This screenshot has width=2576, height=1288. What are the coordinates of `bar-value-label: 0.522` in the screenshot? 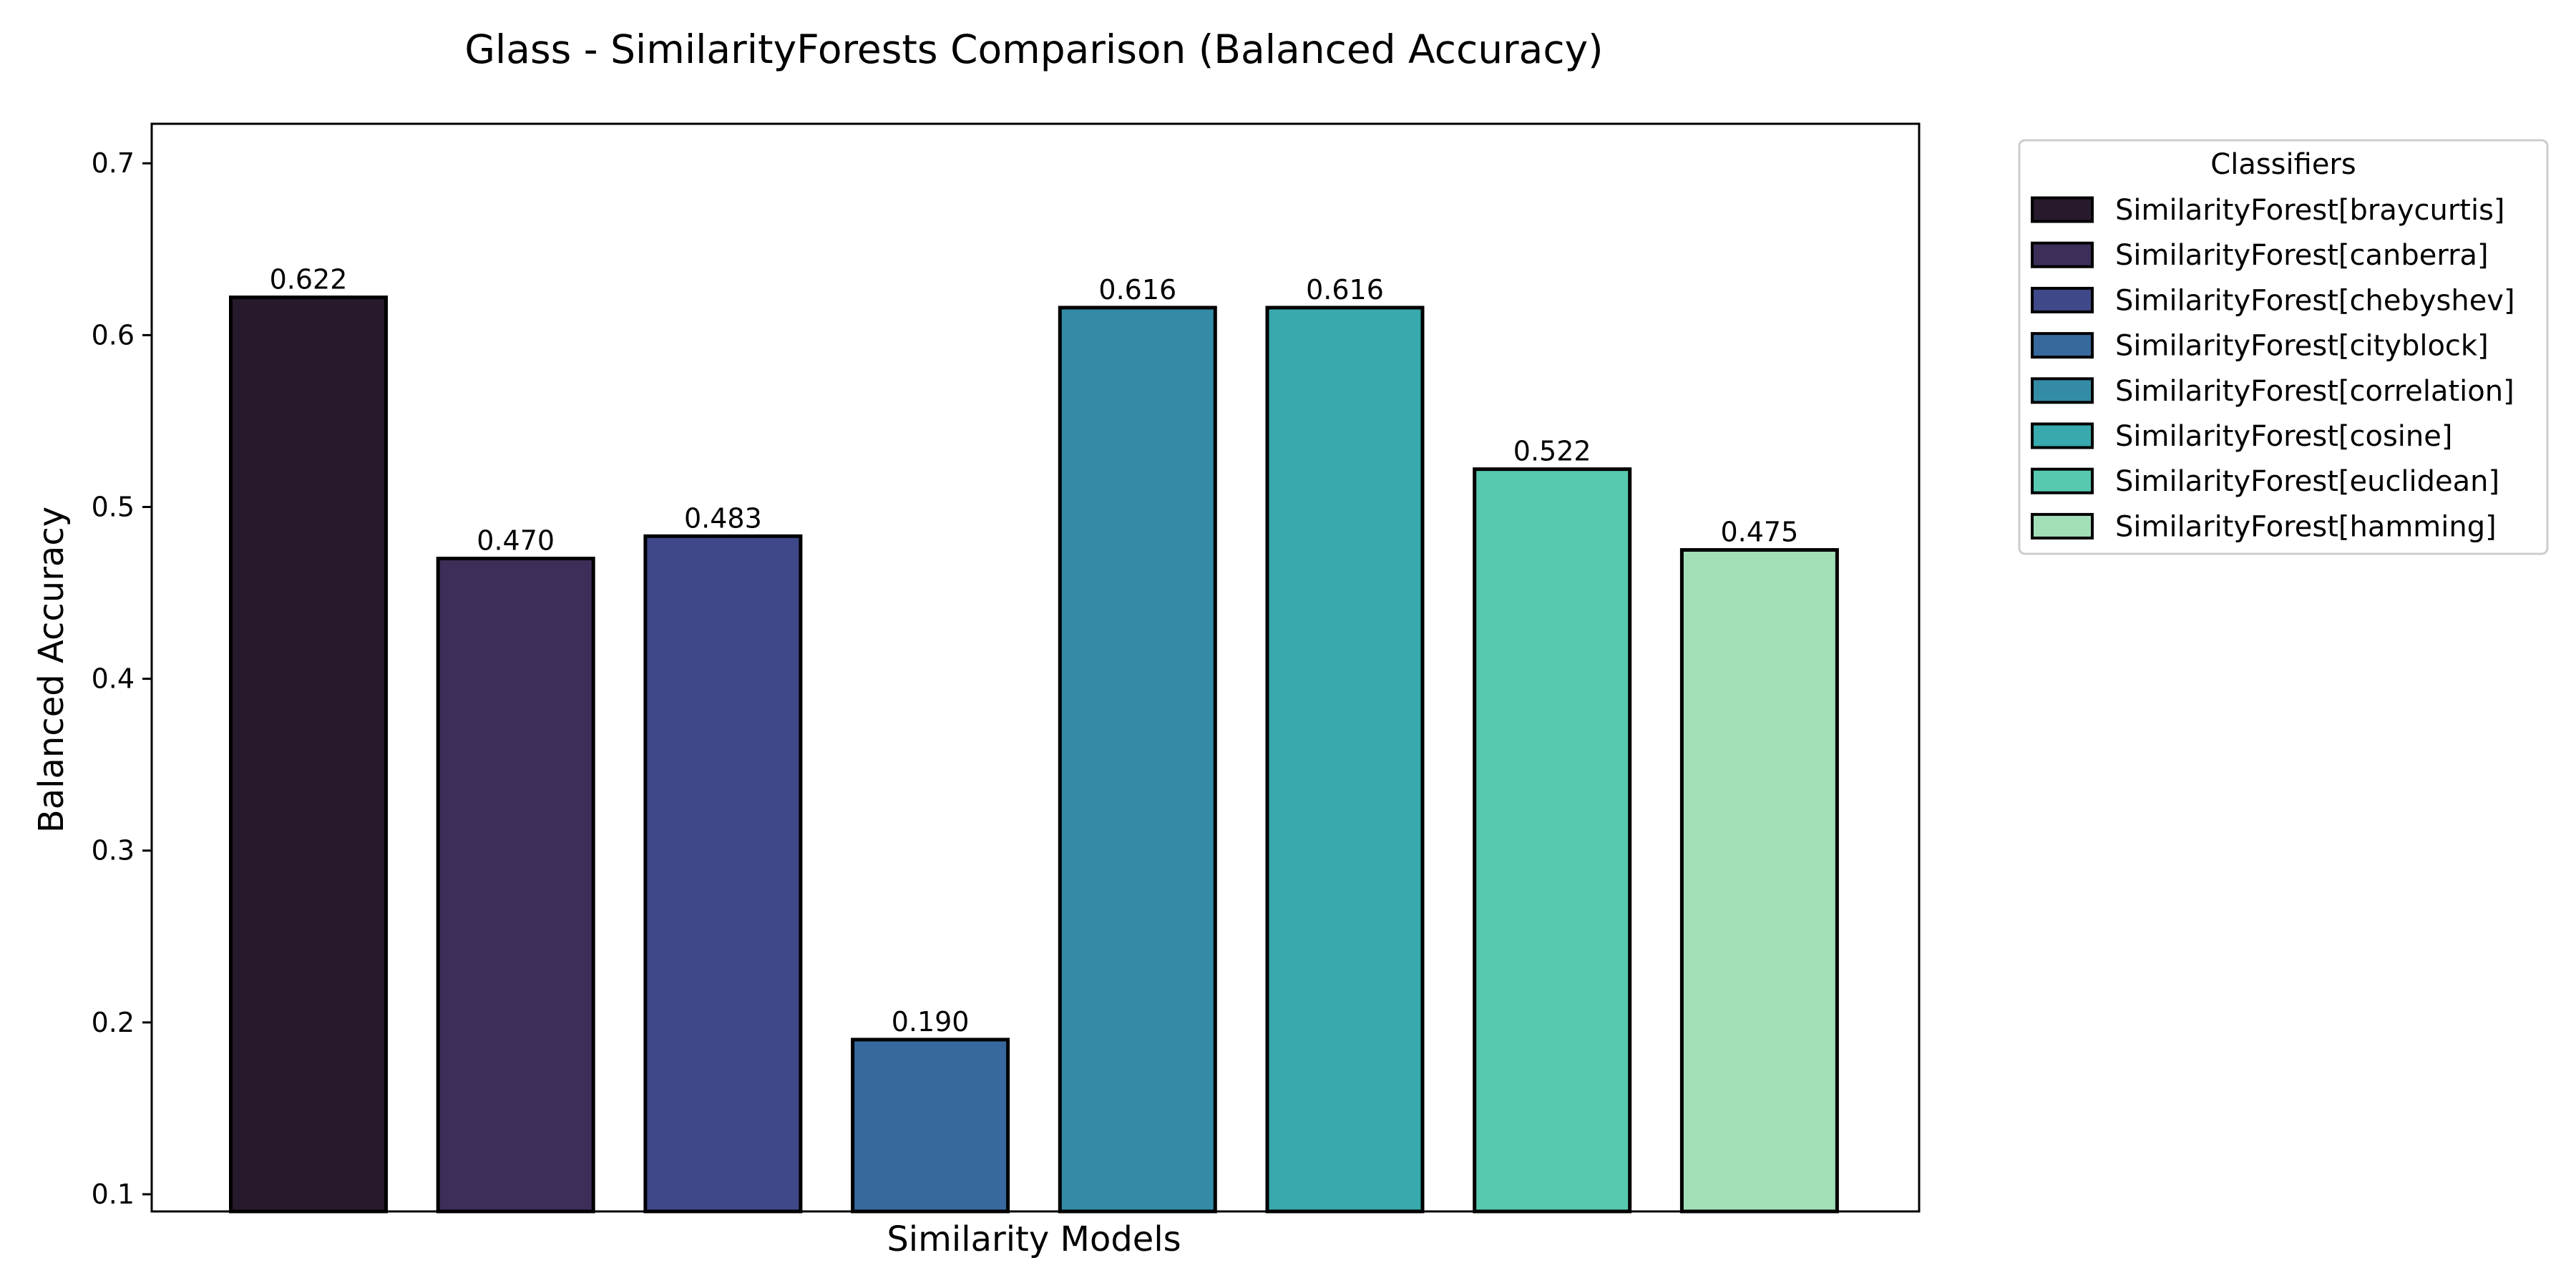 It's located at (1552, 451).